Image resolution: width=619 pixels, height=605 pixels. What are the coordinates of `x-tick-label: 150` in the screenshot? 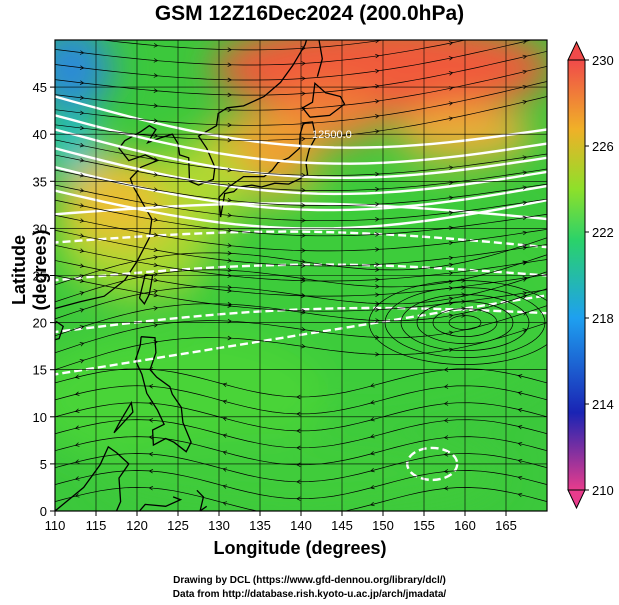 It's located at (383, 525).